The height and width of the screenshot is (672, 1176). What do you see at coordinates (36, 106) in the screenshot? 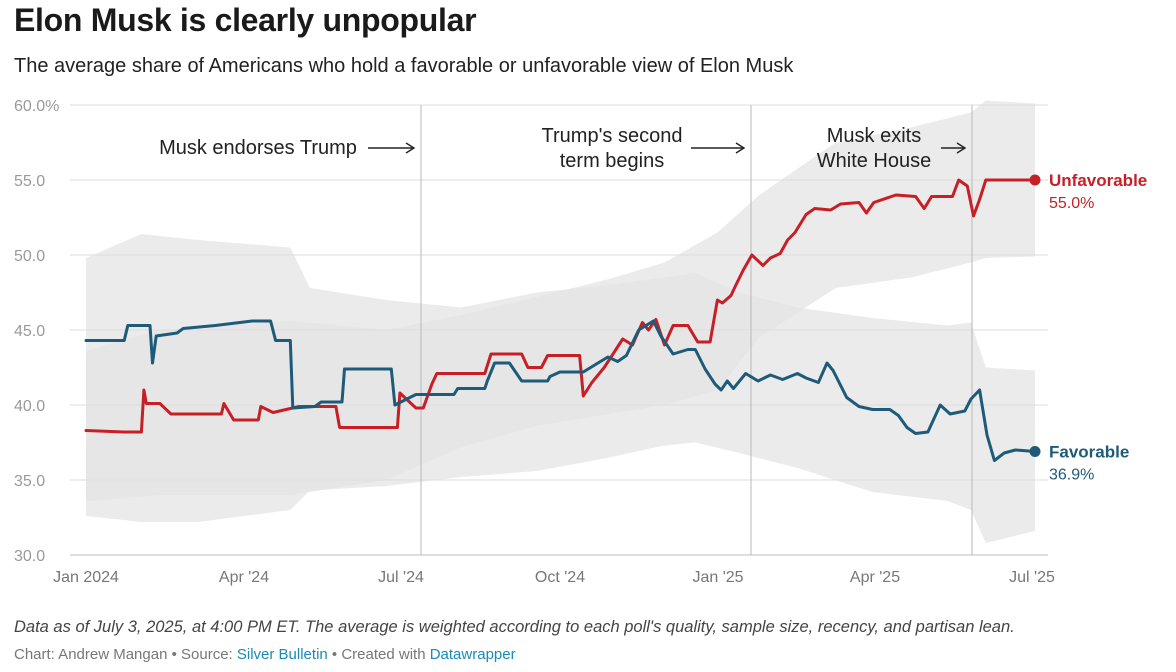
I see `y-tick-label: 60.0%` at bounding box center [36, 106].